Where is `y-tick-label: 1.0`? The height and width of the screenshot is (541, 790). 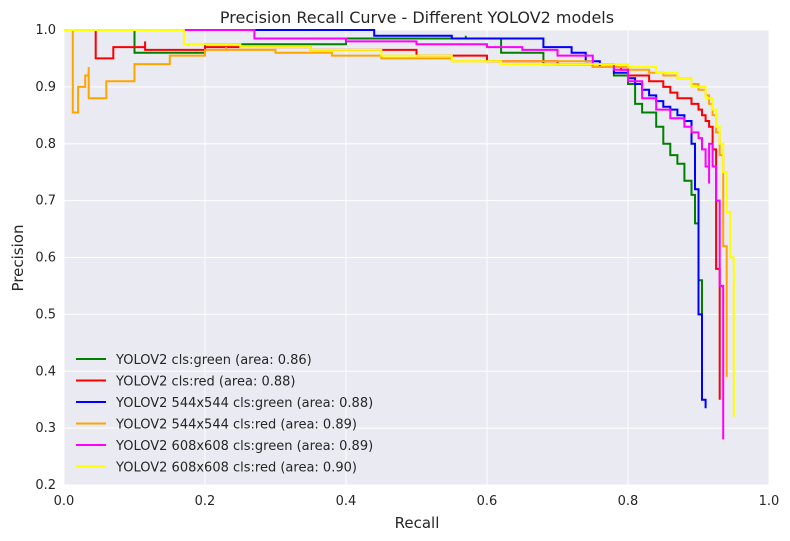 y-tick-label: 1.0 is located at coordinates (45, 30).